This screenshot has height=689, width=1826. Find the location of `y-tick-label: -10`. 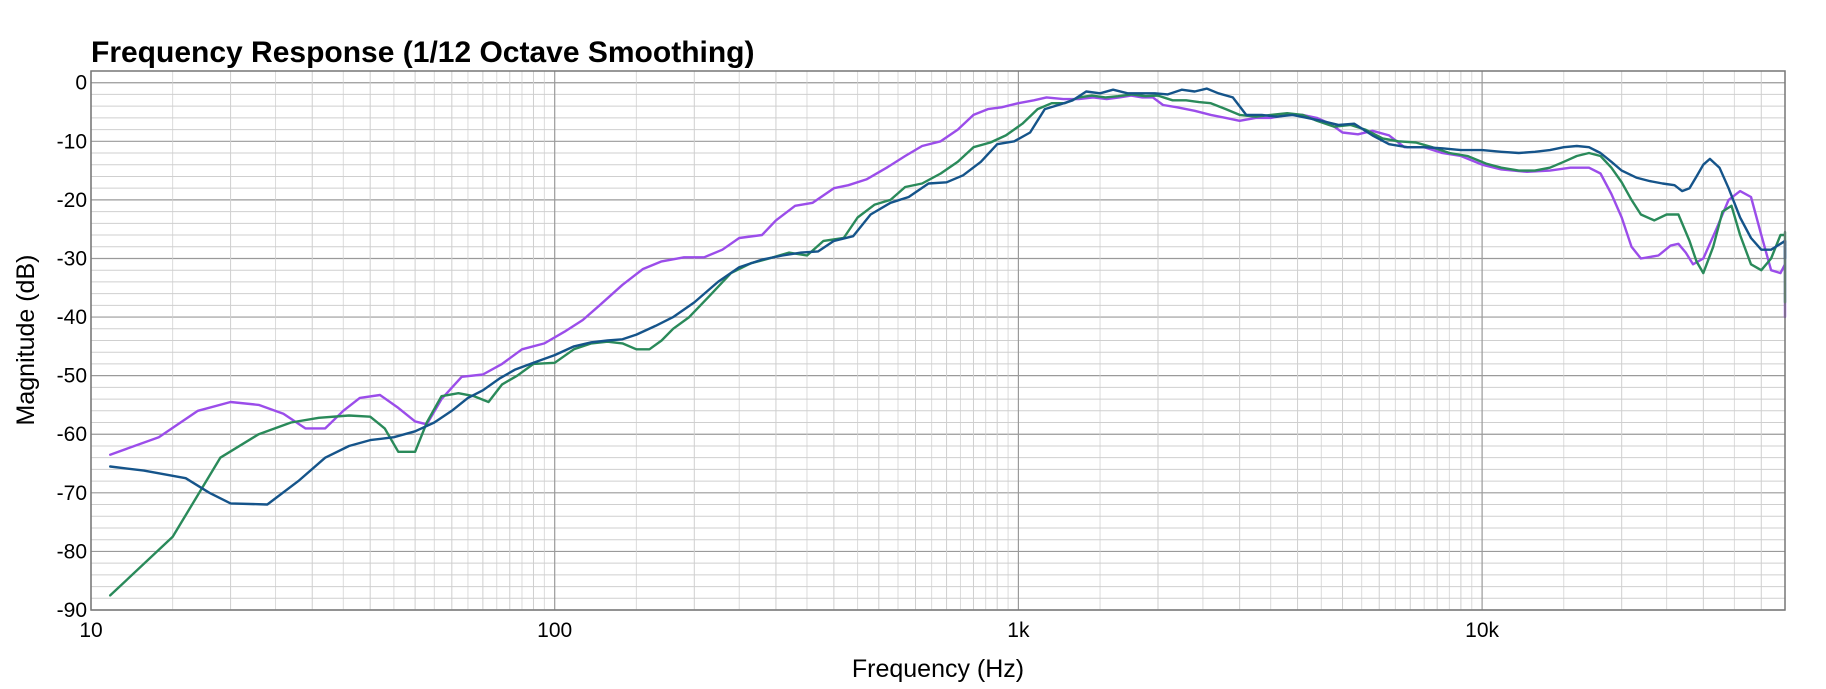

y-tick-label: -10 is located at coordinates (72, 141).